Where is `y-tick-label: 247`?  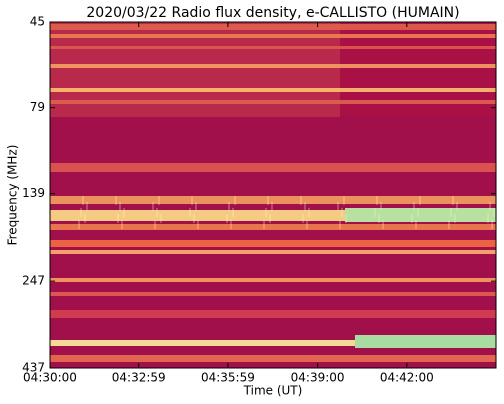
y-tick-label: 247 is located at coordinates (33, 281).